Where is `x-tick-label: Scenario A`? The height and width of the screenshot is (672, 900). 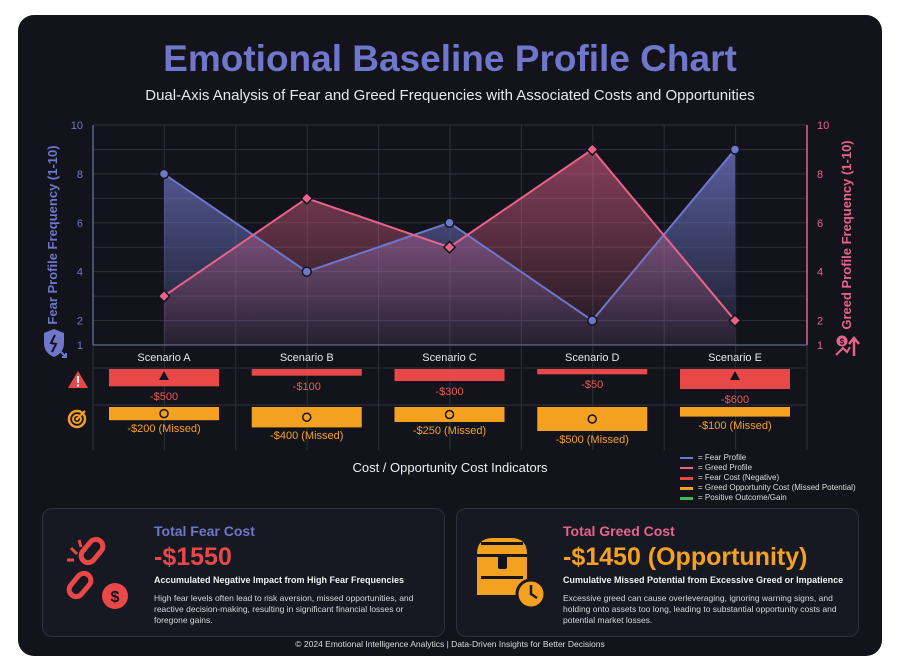
x-tick-label: Scenario A is located at coordinates (164, 358).